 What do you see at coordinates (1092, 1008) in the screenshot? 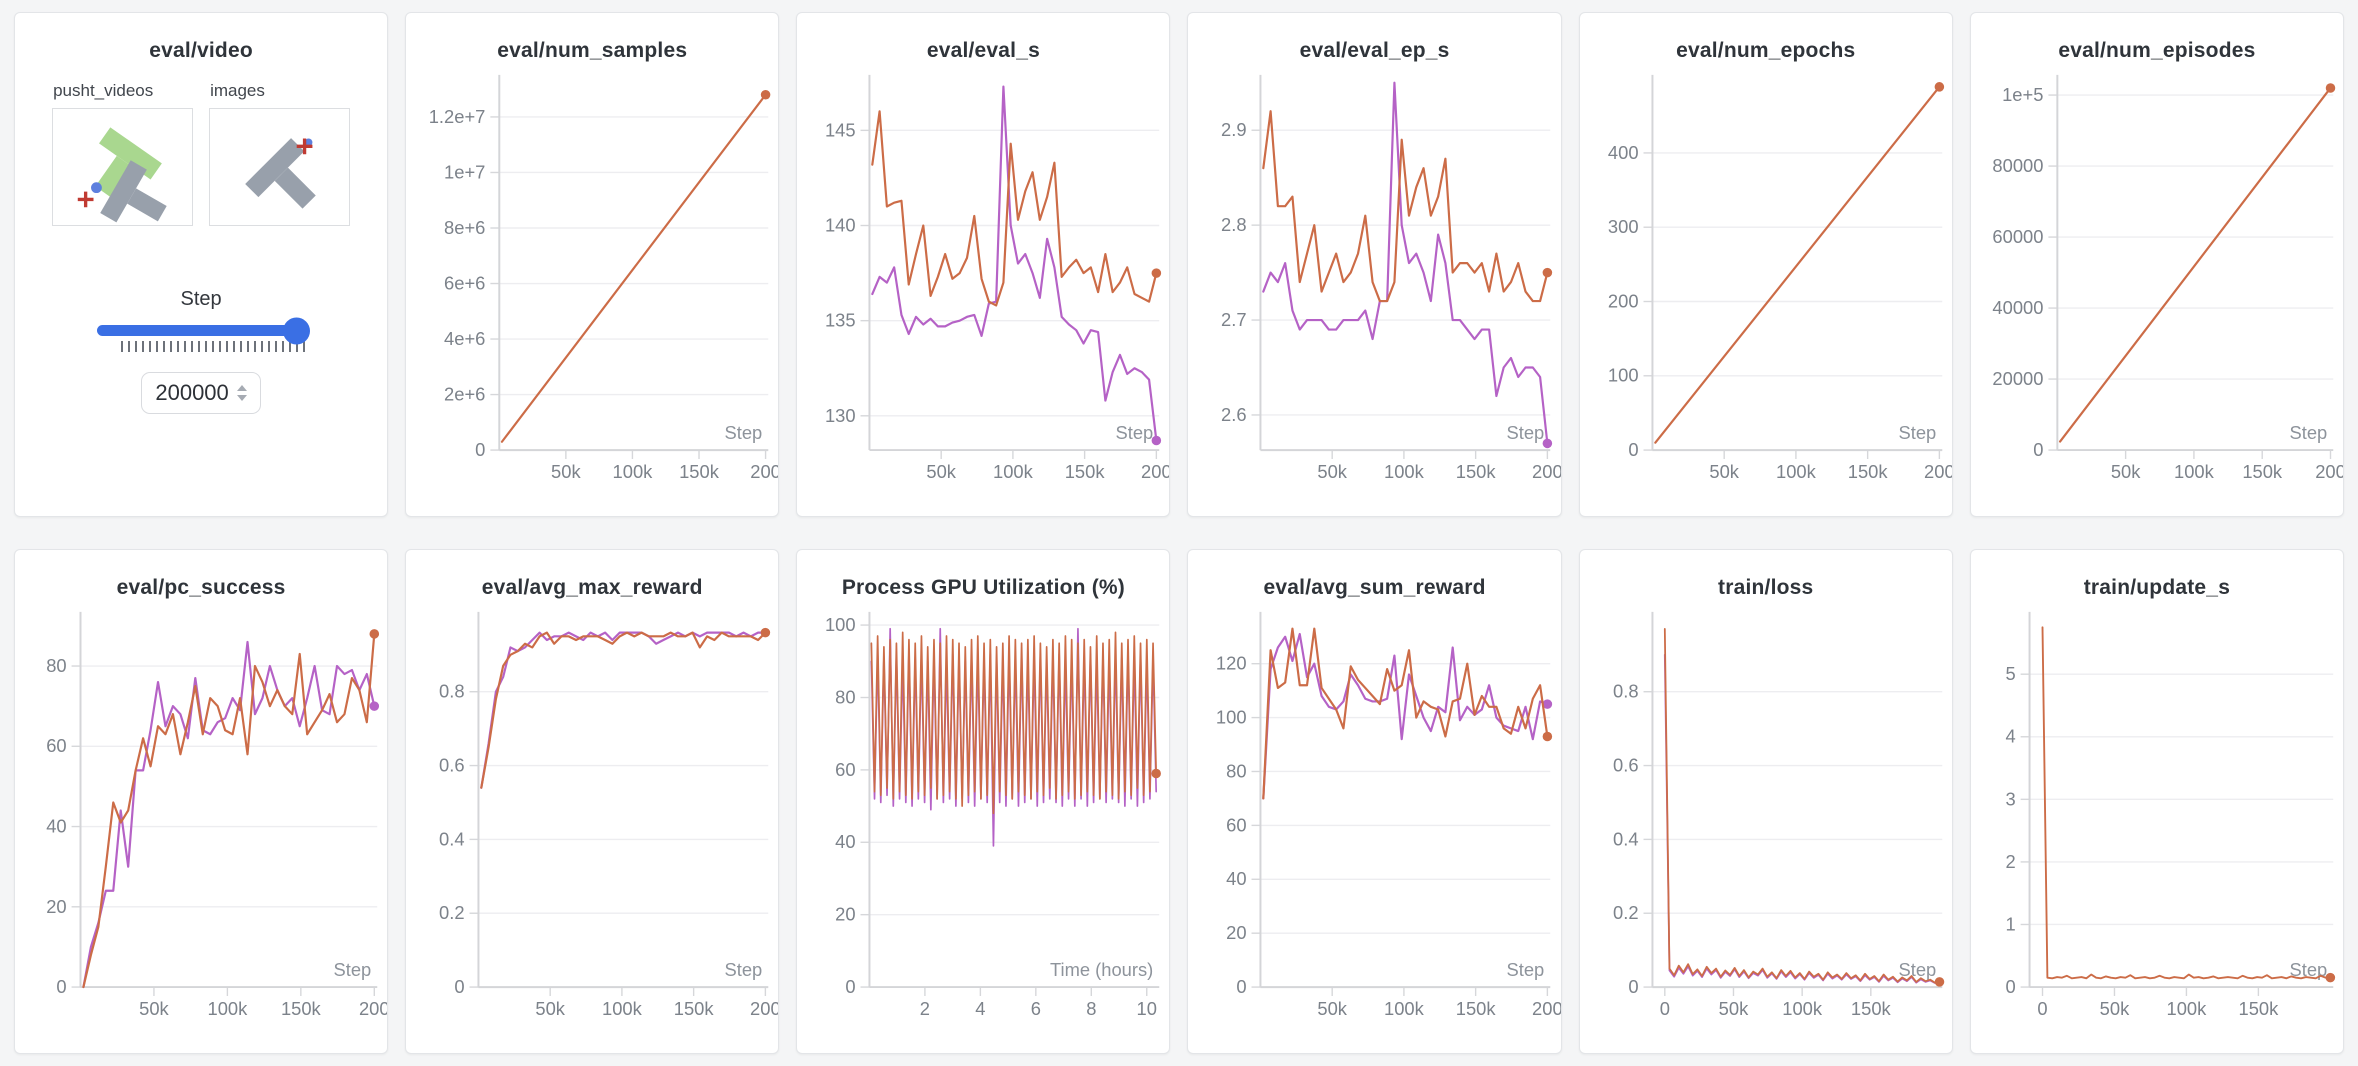
I see `svg-text: 8` at bounding box center [1092, 1008].